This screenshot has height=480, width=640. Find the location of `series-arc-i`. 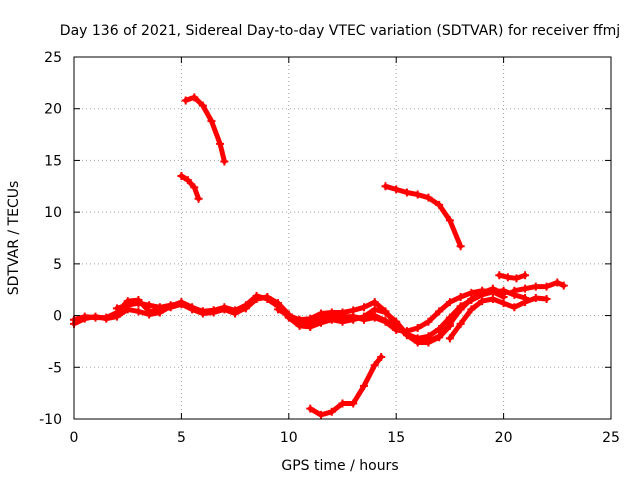

series-arc-i is located at coordinates (190, 187).